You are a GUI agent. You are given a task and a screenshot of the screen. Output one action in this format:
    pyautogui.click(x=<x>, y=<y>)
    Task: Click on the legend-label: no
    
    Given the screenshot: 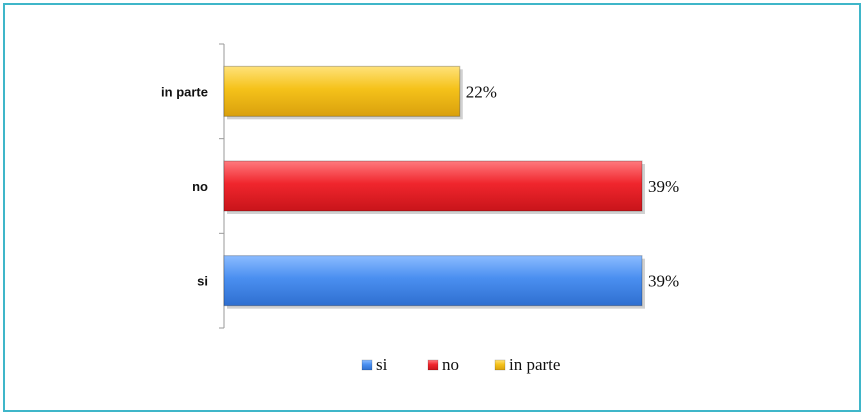 What is the action you would take?
    pyautogui.click(x=450, y=364)
    